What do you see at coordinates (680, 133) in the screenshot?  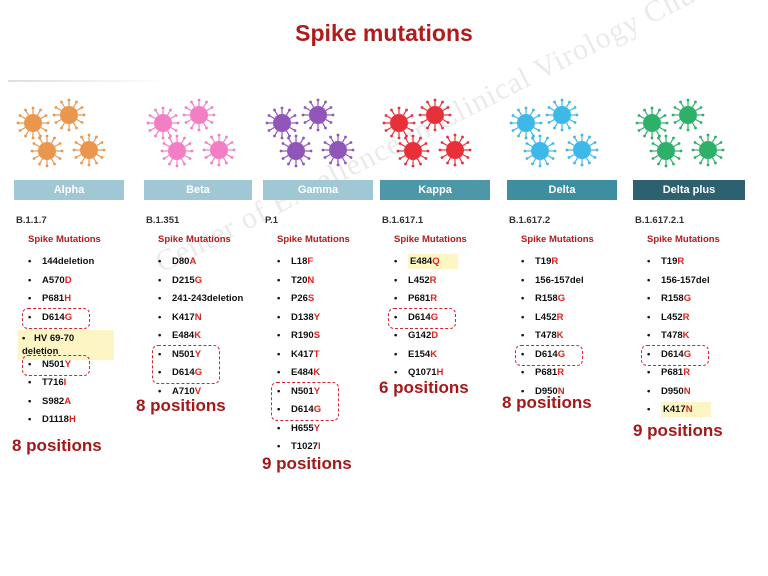 I see `delta-plus-virus-icon` at bounding box center [680, 133].